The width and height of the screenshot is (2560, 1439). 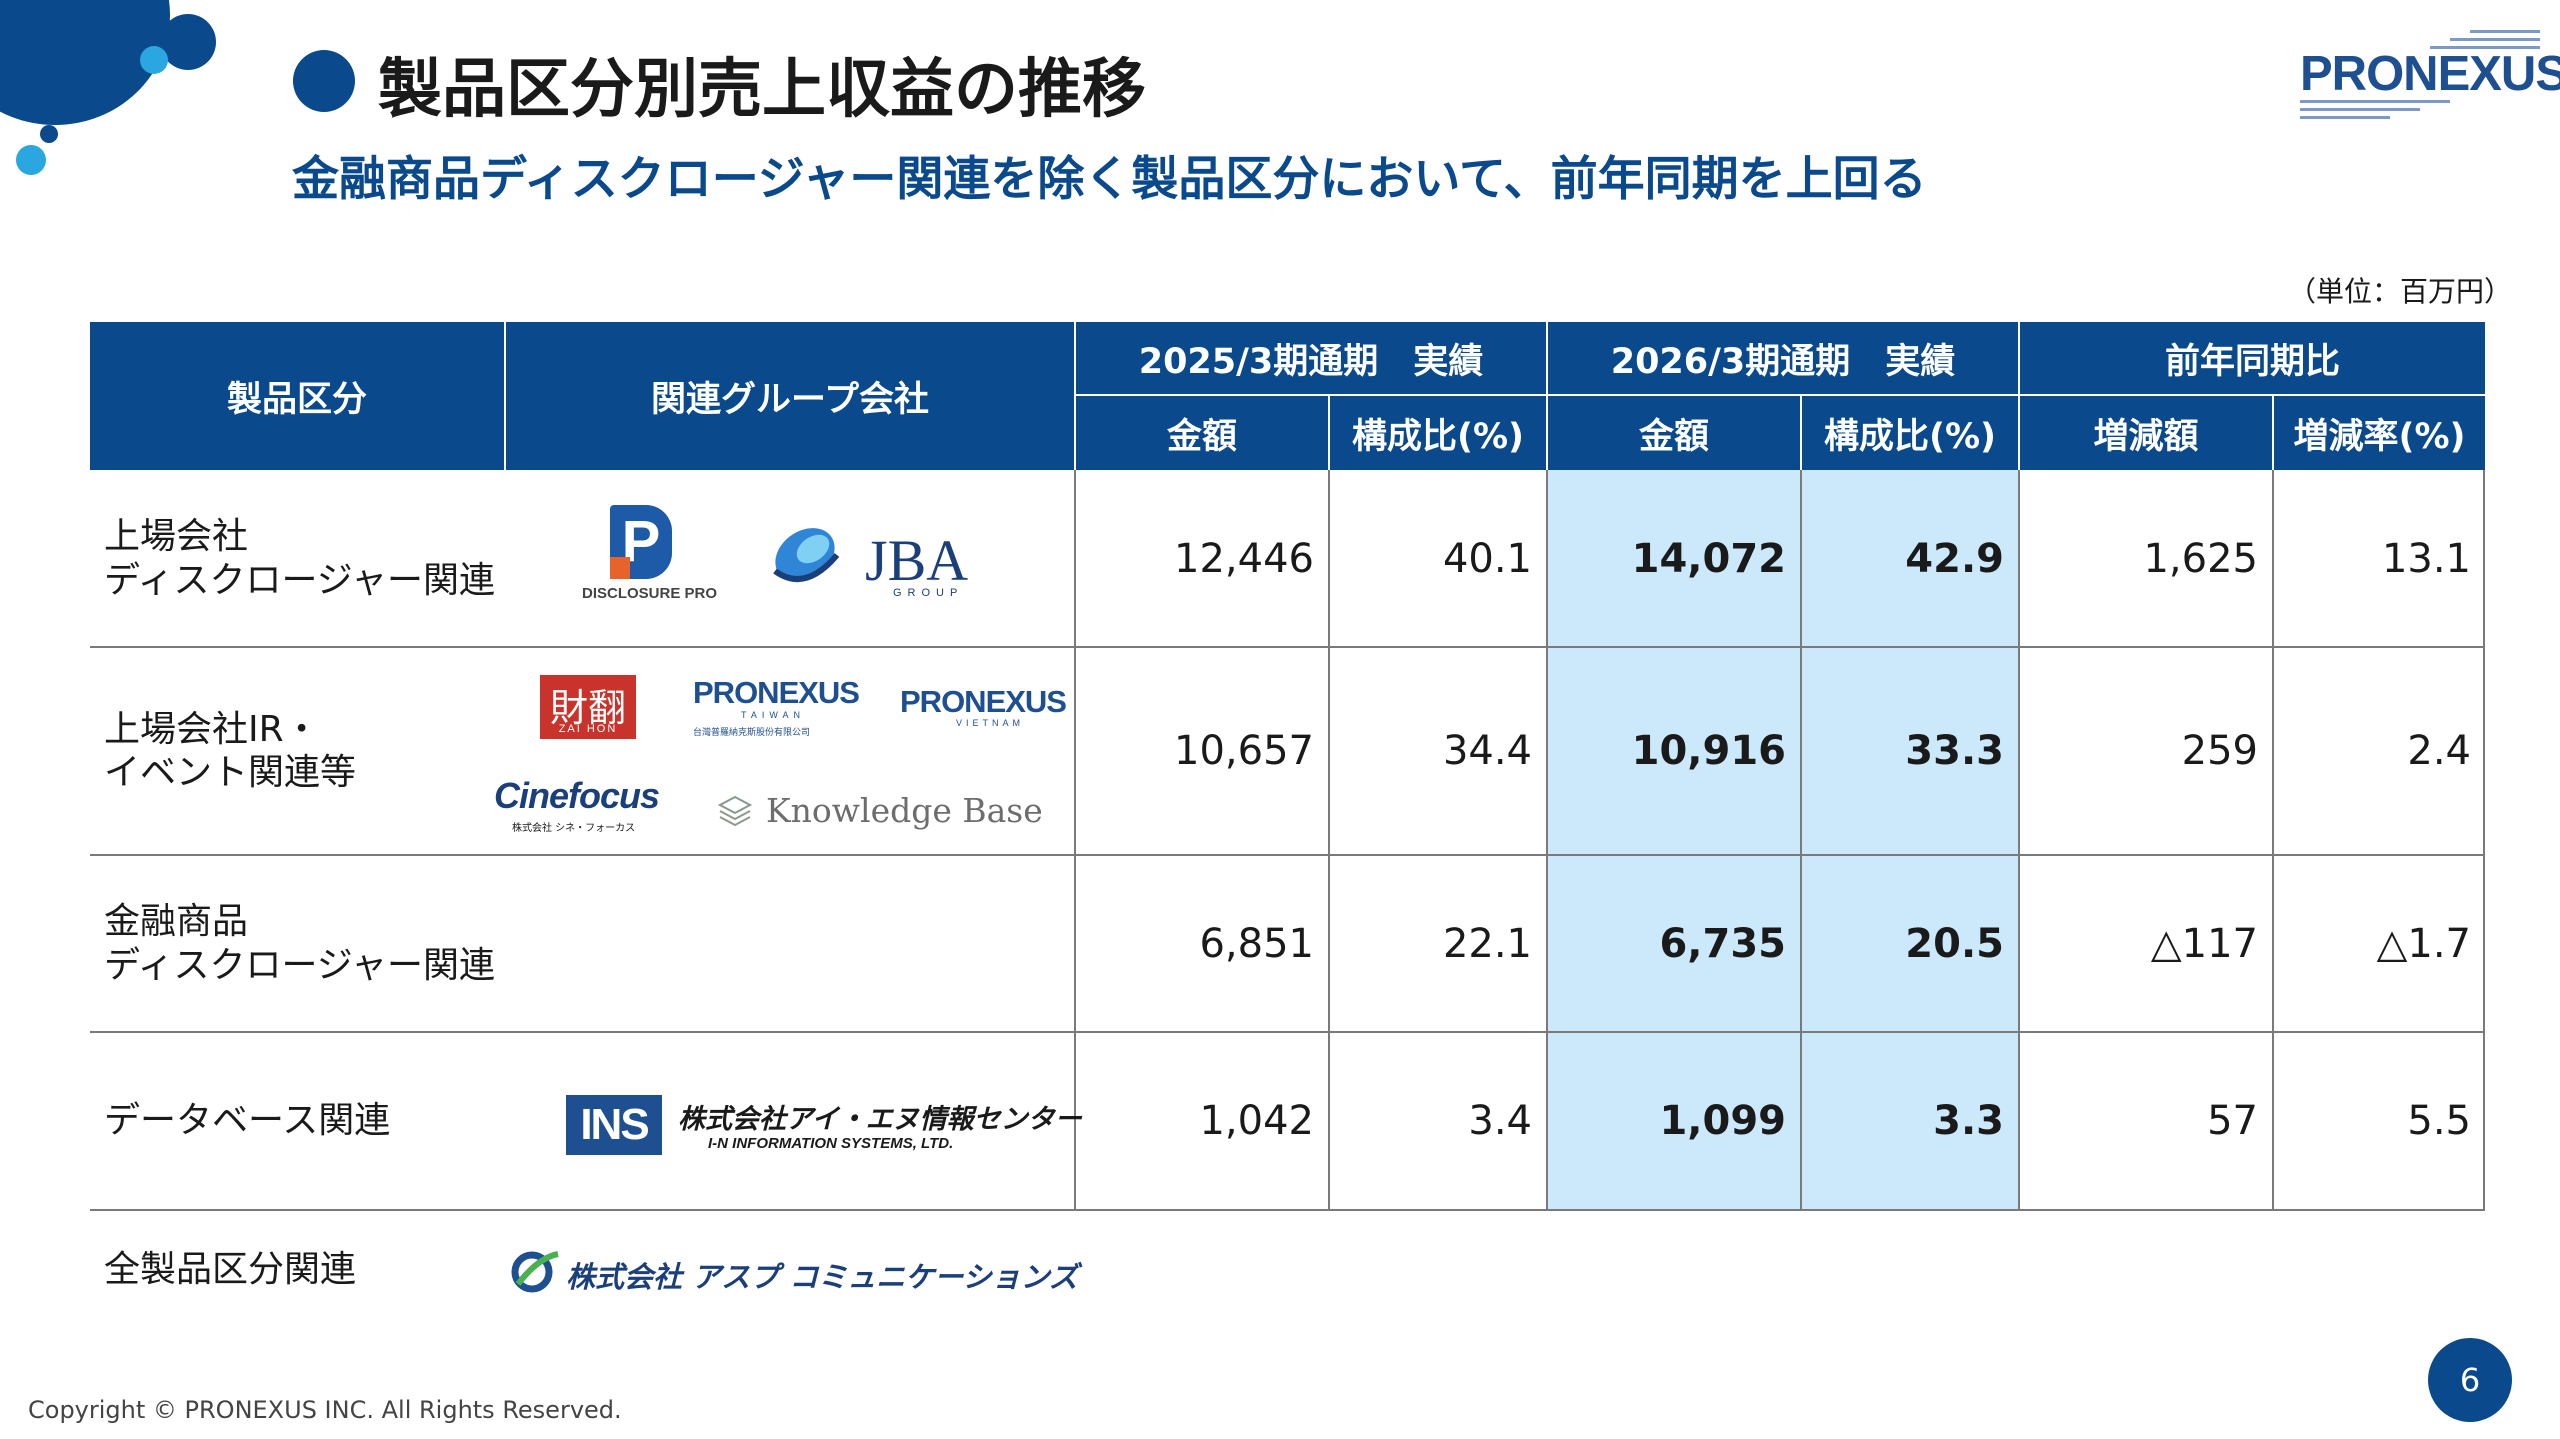 What do you see at coordinates (1438, 433) in the screenshot?
I see `header-ratio-2025: 構成比(%)` at bounding box center [1438, 433].